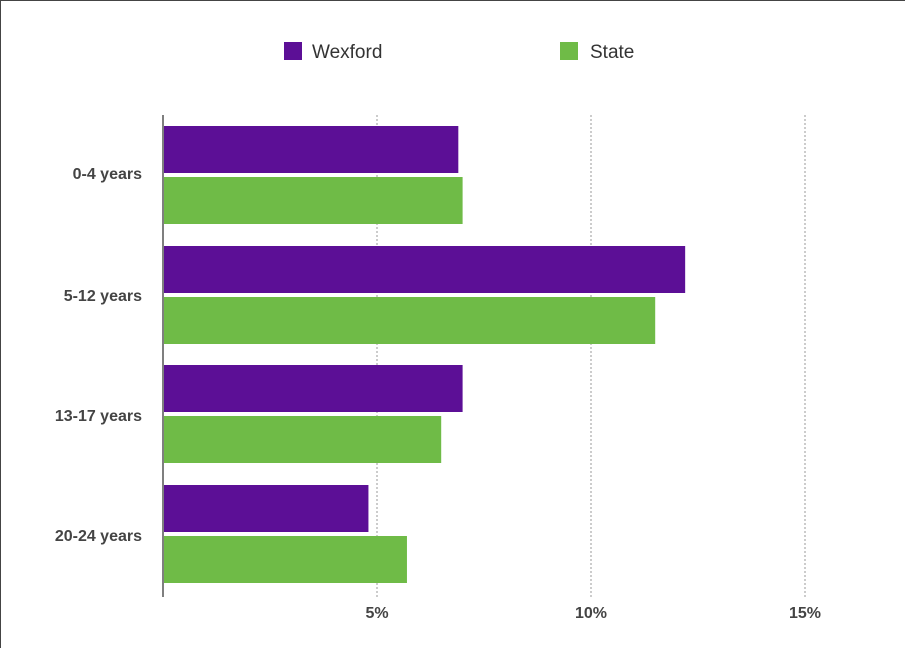 This screenshot has height=649, width=905. I want to click on legend-label-wexford: Wexford, so click(347, 52).